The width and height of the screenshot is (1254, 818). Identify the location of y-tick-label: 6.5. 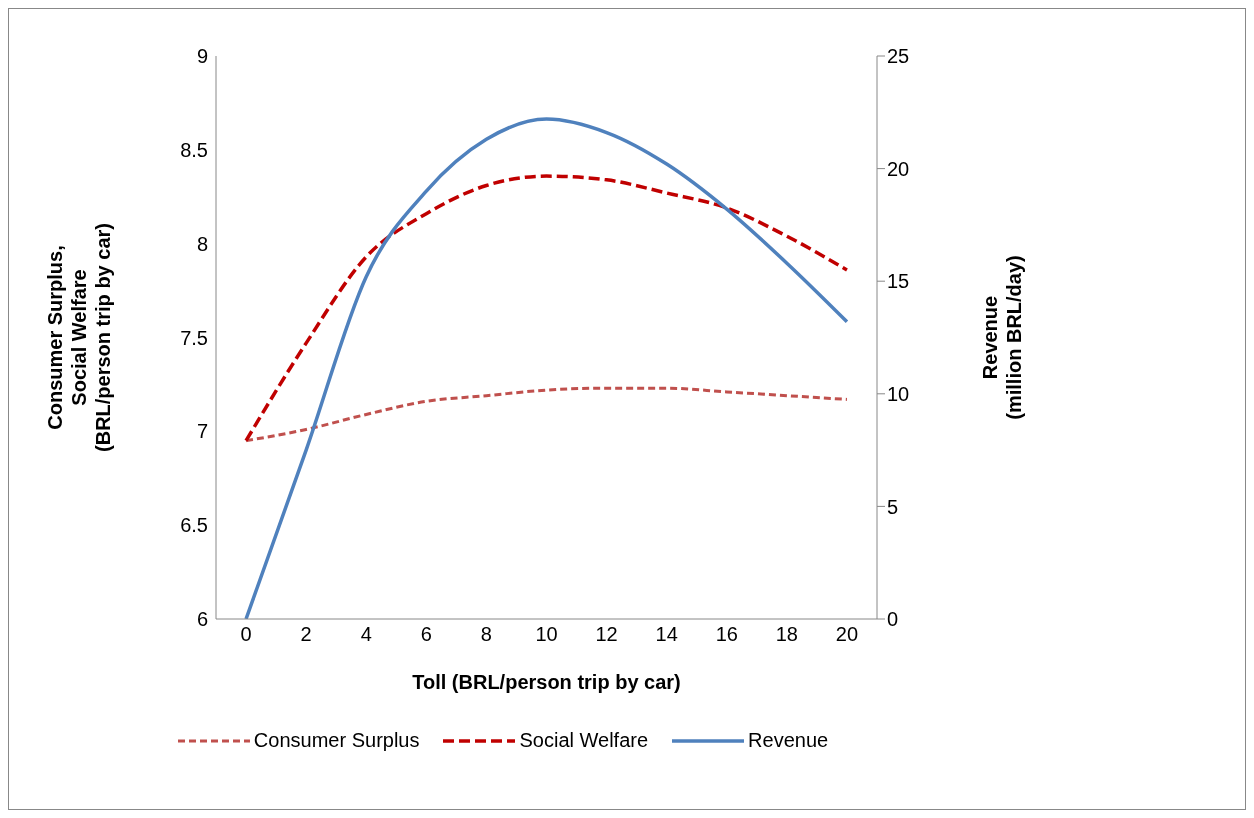
(194, 525).